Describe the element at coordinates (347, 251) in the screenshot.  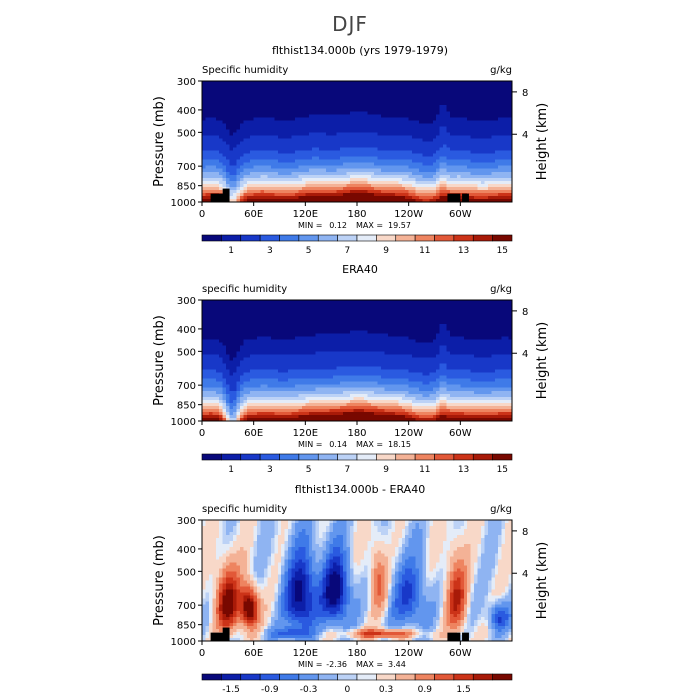
I see `colorbar-label: 7` at that location.